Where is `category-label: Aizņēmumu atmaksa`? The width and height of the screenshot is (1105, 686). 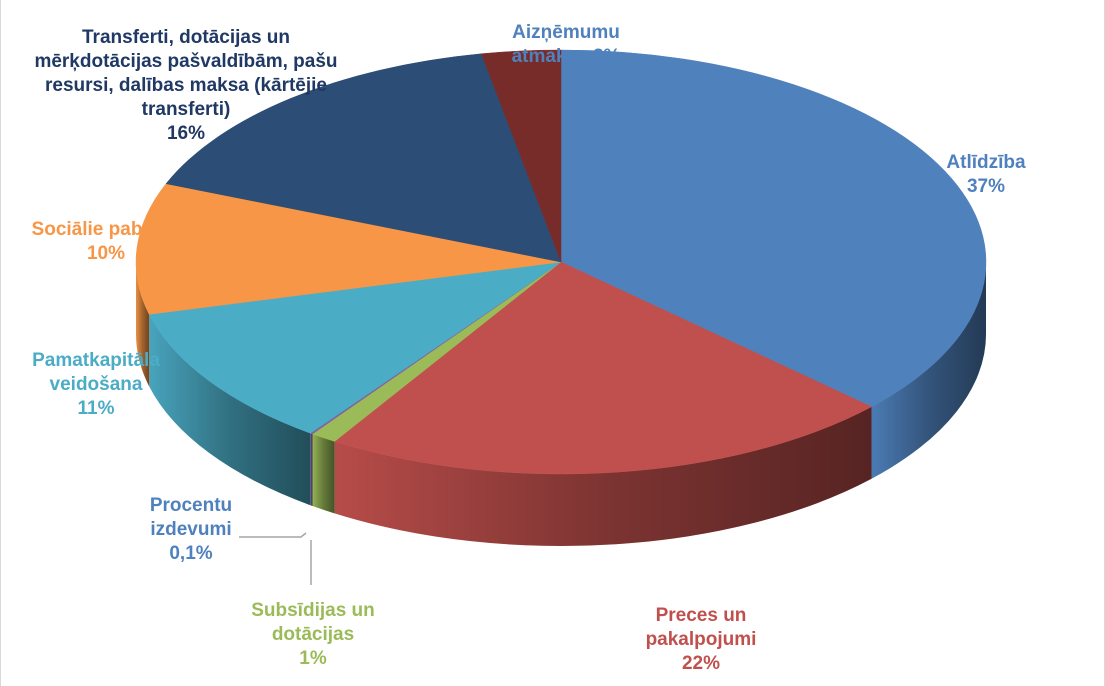 category-label: Aizņēmumu atmaksa is located at coordinates (565, 44).